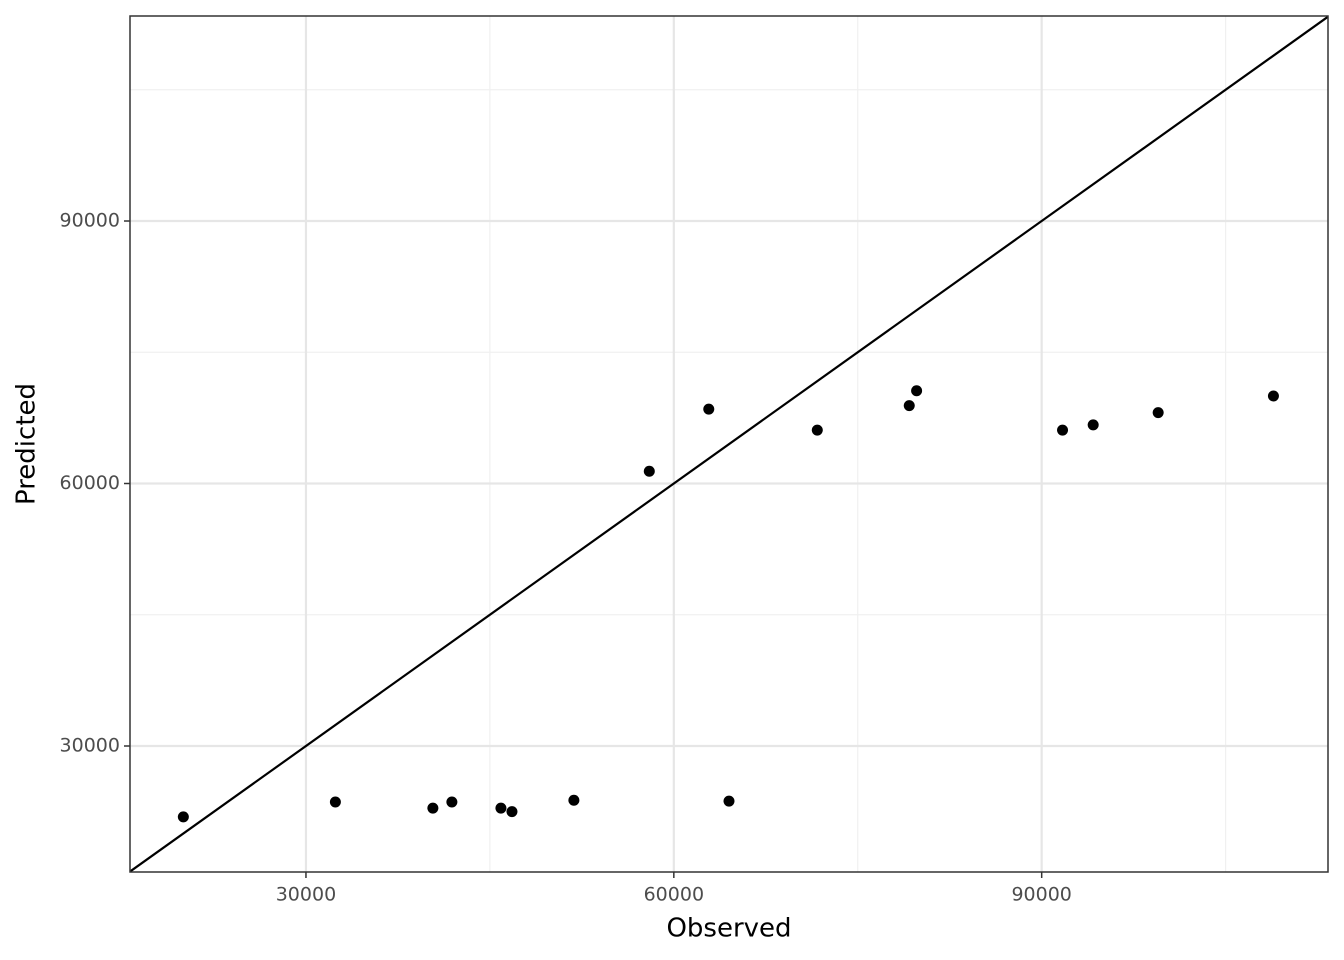 The width and height of the screenshot is (1344, 960). What do you see at coordinates (90, 221) in the screenshot?
I see `y-tick-label: 90000` at bounding box center [90, 221].